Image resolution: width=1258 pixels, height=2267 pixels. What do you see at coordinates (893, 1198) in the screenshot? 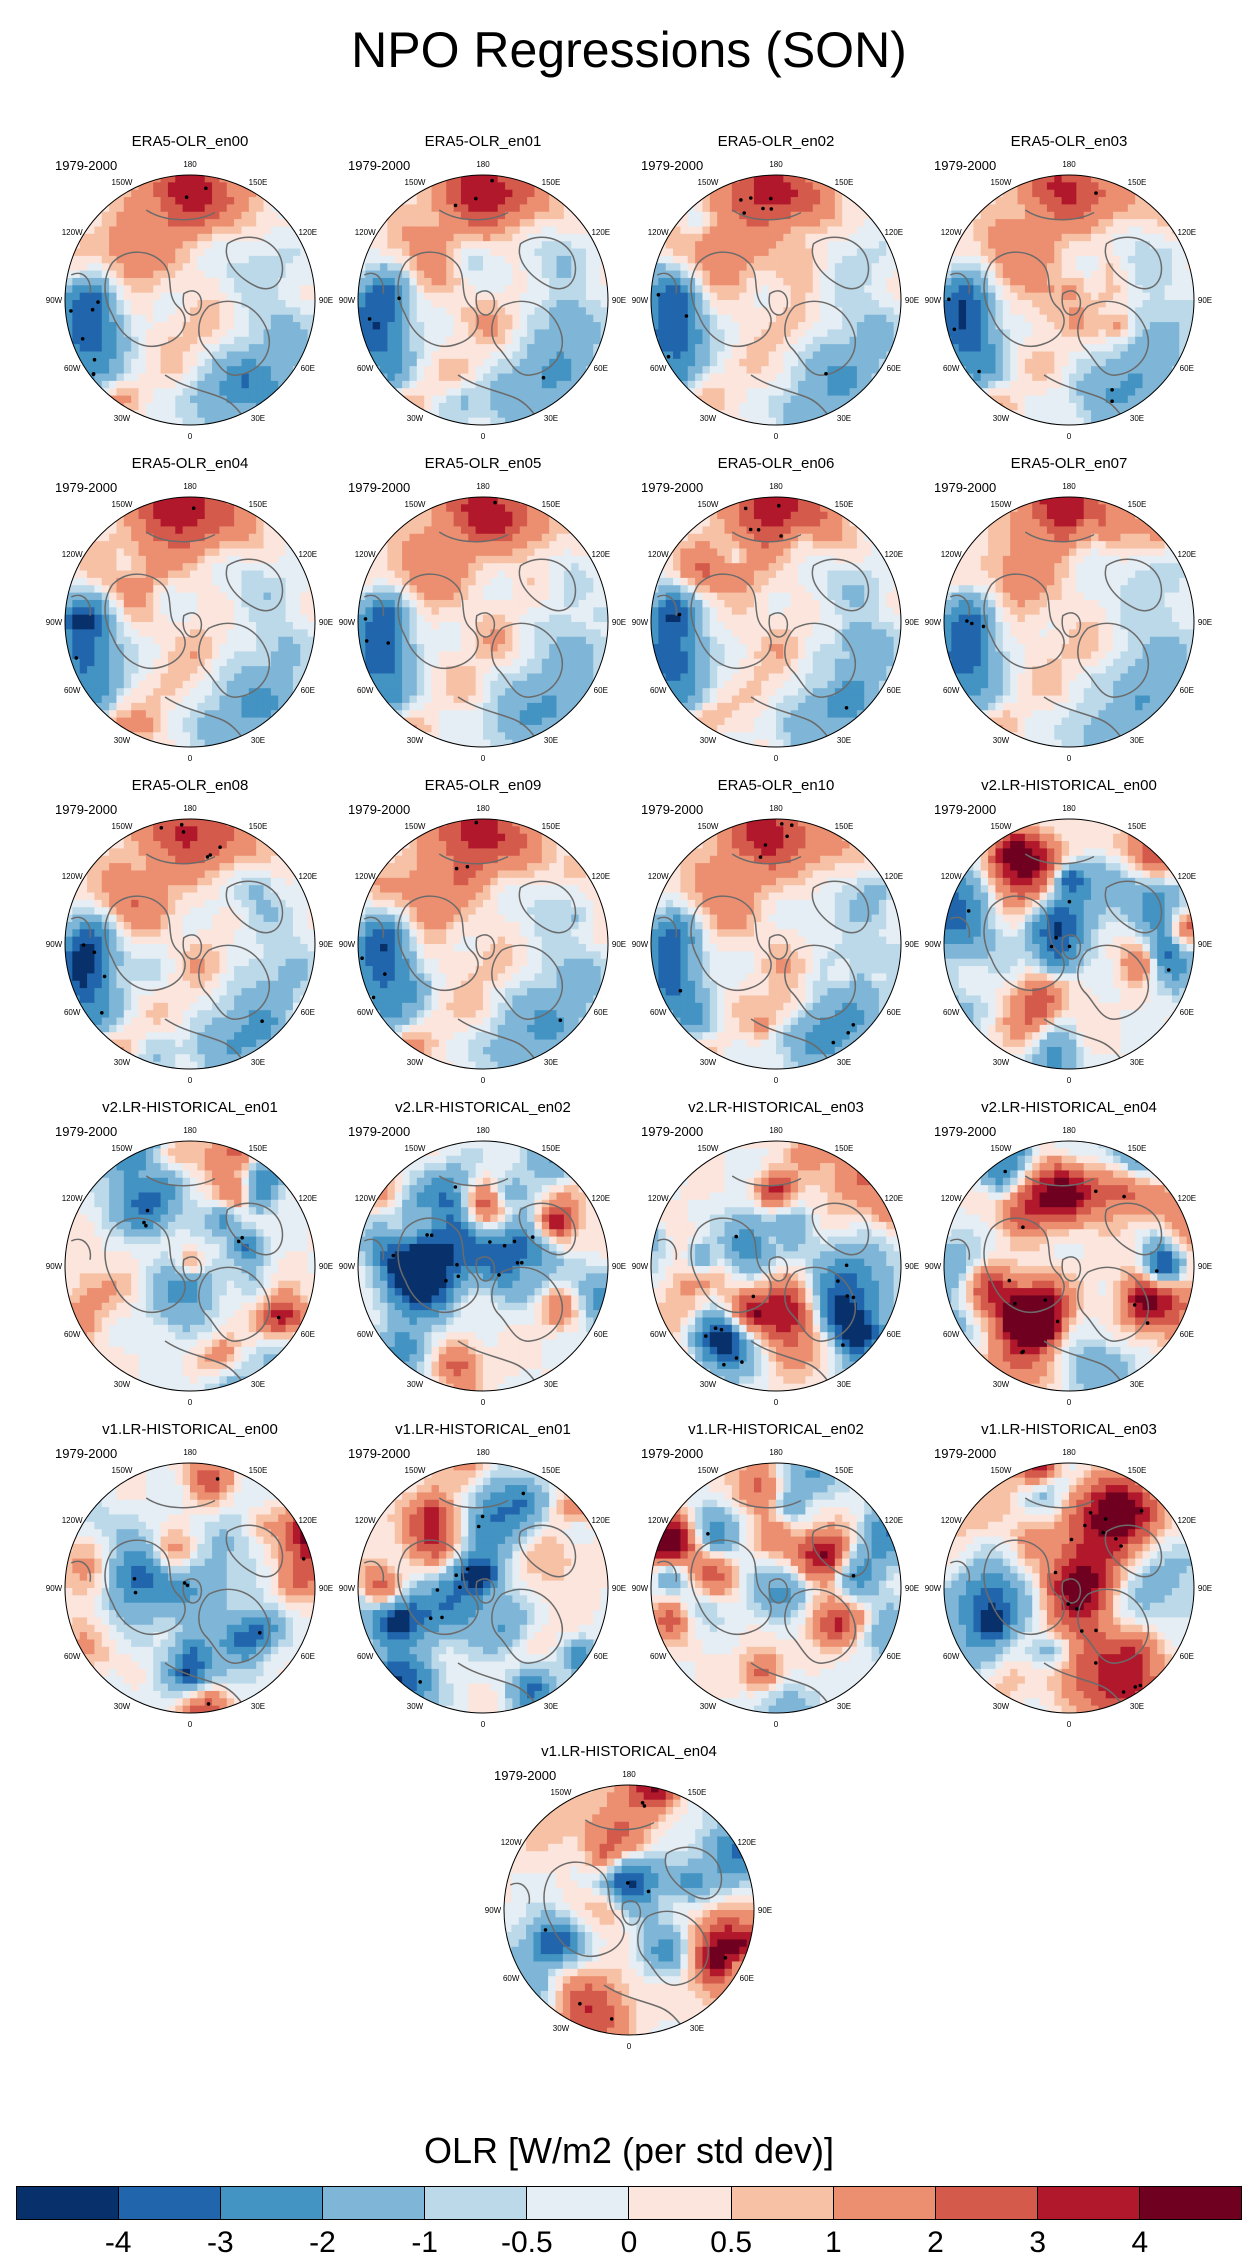
I see `longitude-label: 120E` at bounding box center [893, 1198].